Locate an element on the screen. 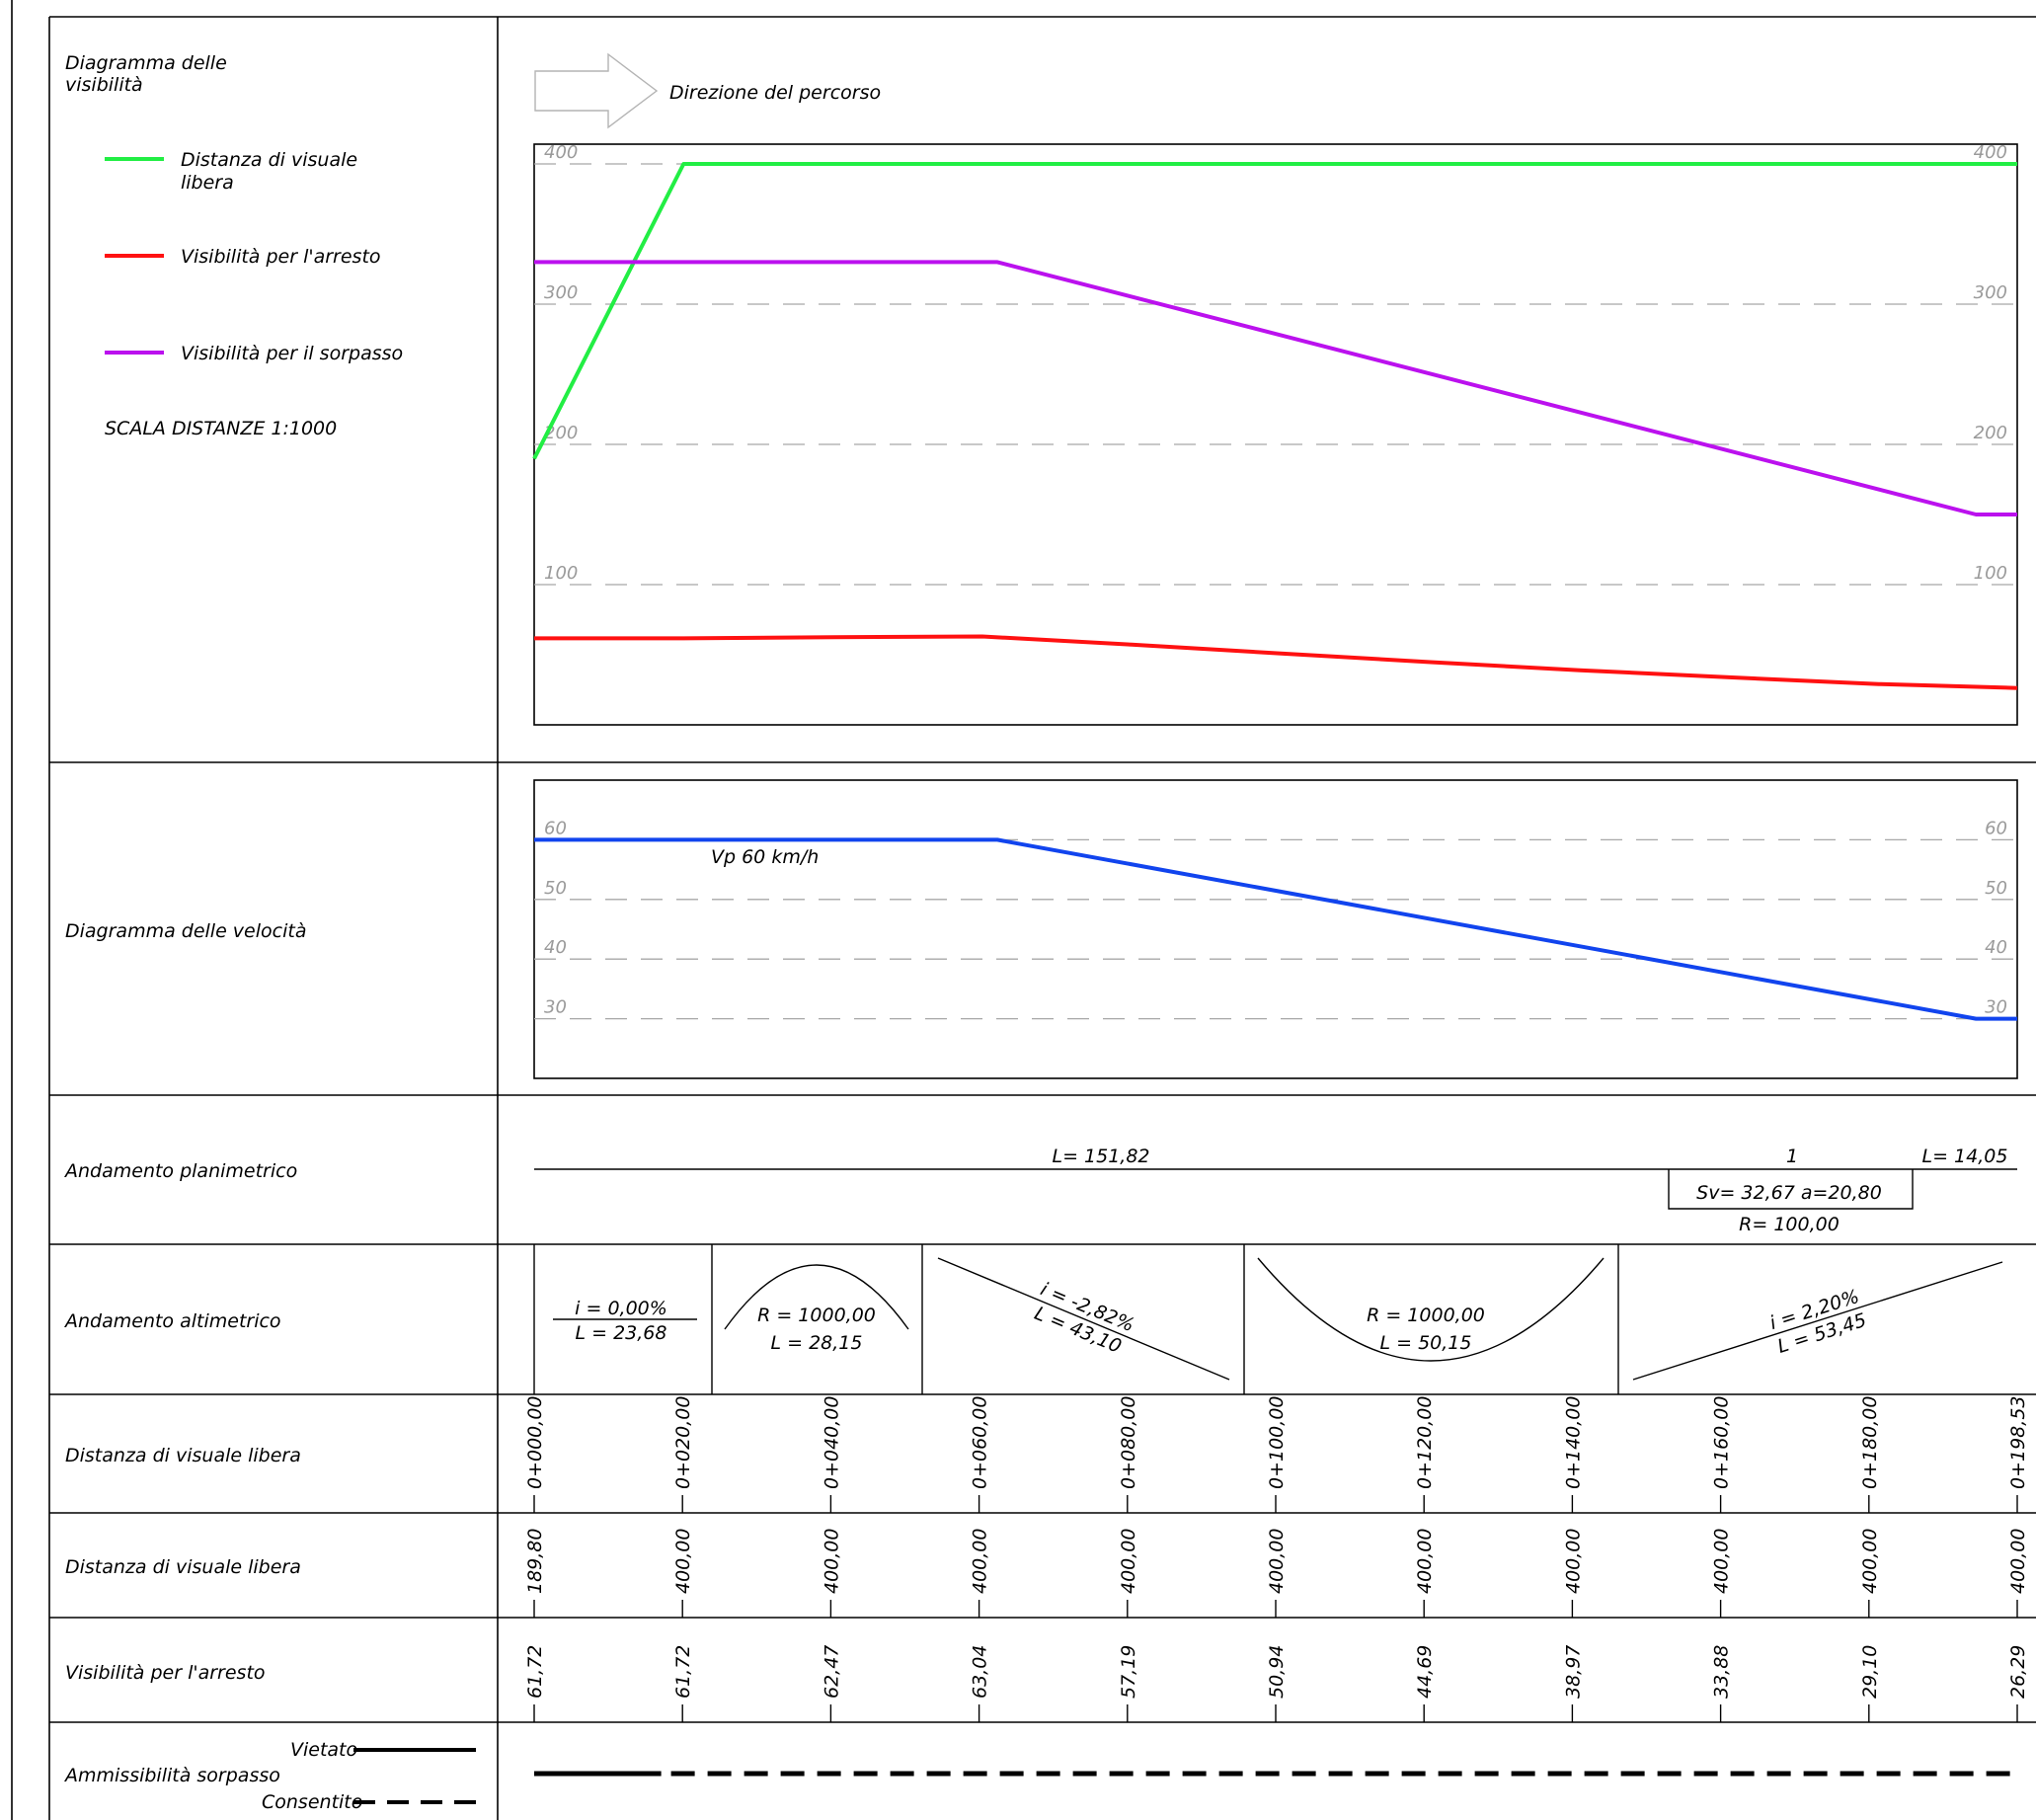 Image resolution: width=2036 pixels, height=1820 pixels. visibility-diagram-label-1: Diagramma delle is located at coordinates (146, 63).